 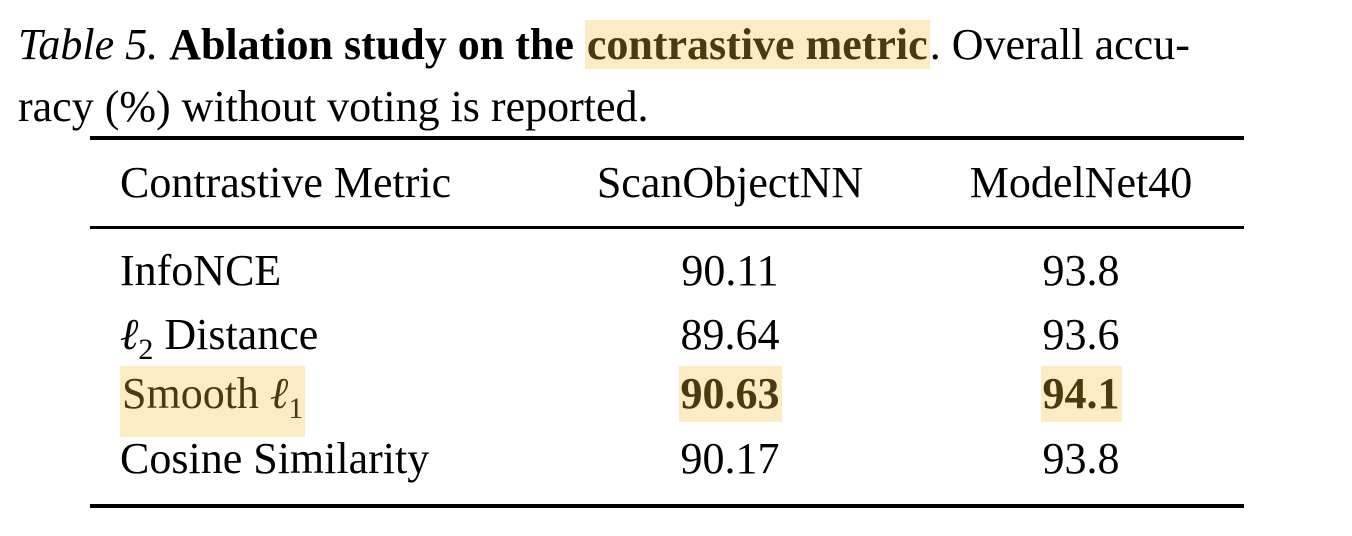 I want to click on row-cosine-modelnet40: 93.8, so click(x=1081, y=458).